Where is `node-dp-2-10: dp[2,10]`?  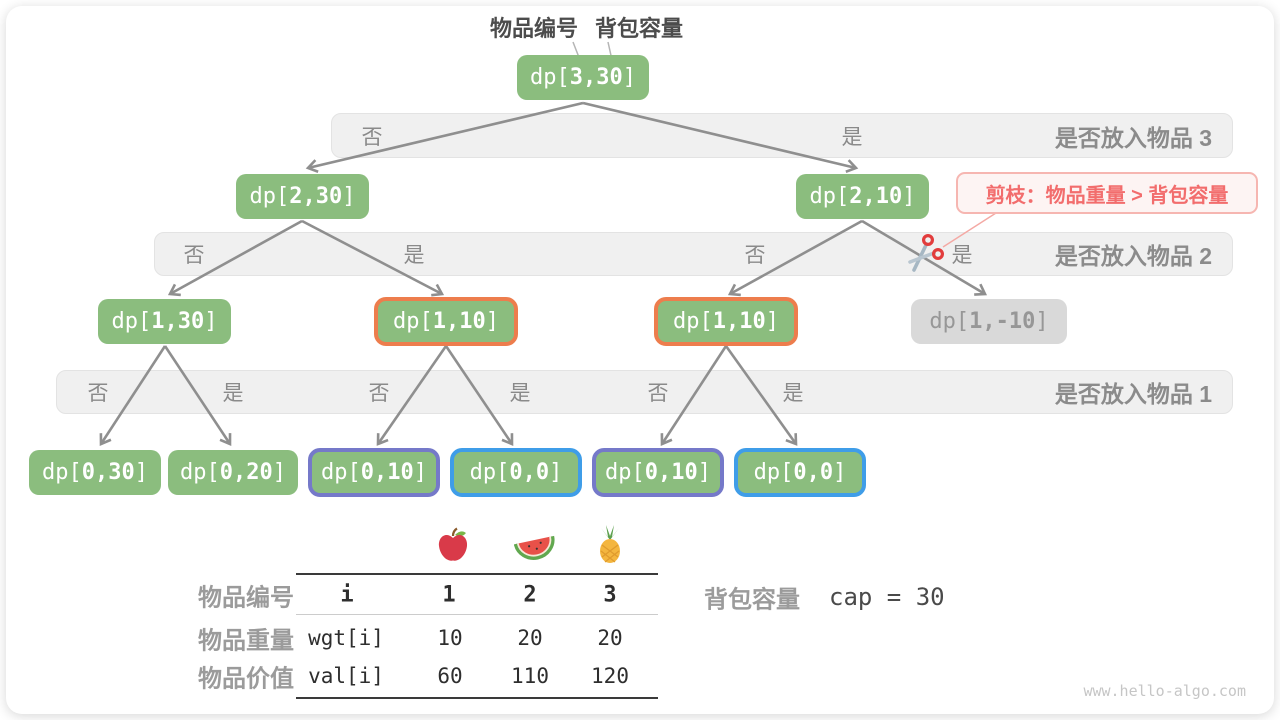 node-dp-2-10: dp[2,10] is located at coordinates (862, 196).